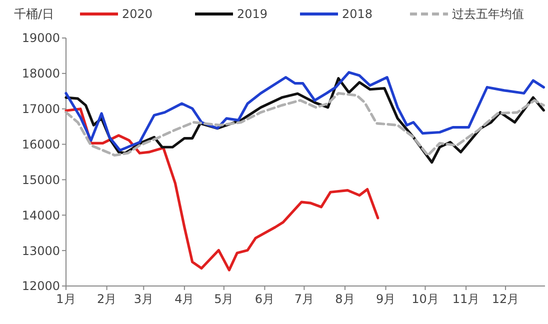 This screenshot has width=548, height=324. I want to click on legend-label: 2018, so click(357, 14).